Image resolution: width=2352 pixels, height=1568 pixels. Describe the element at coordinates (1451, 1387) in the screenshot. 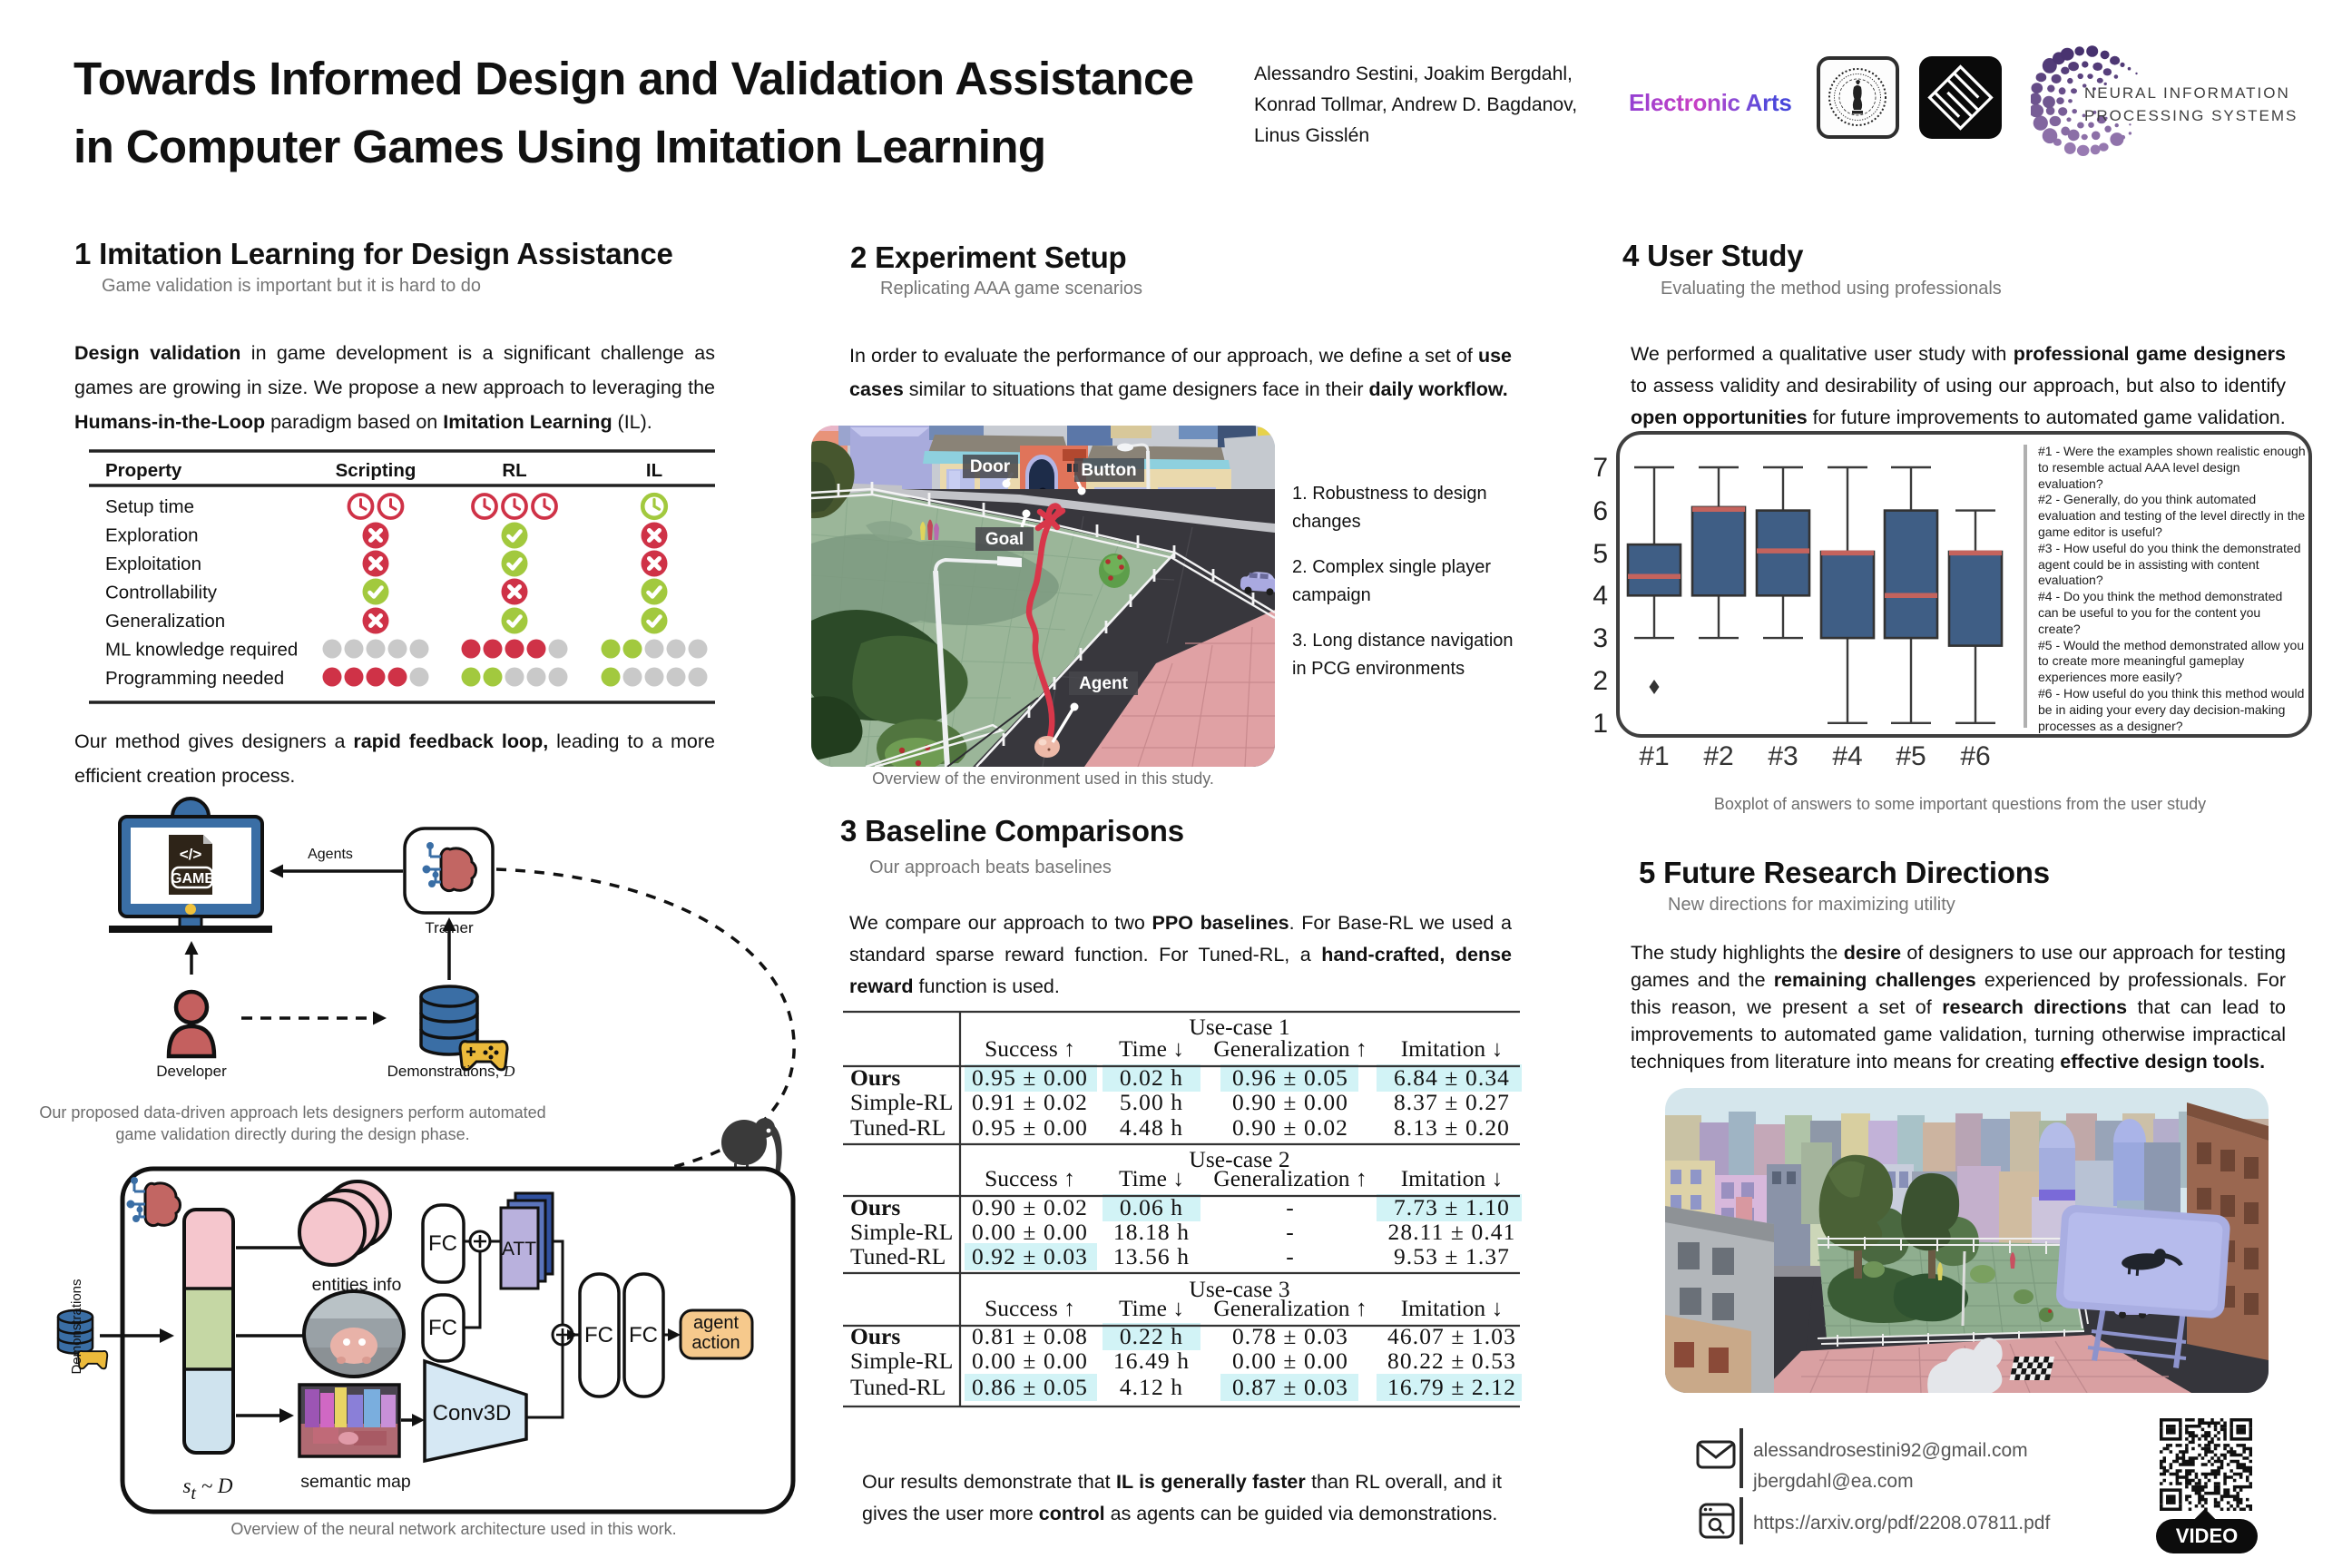

I see `svg-text: 16.79 ± 2.12` at that location.